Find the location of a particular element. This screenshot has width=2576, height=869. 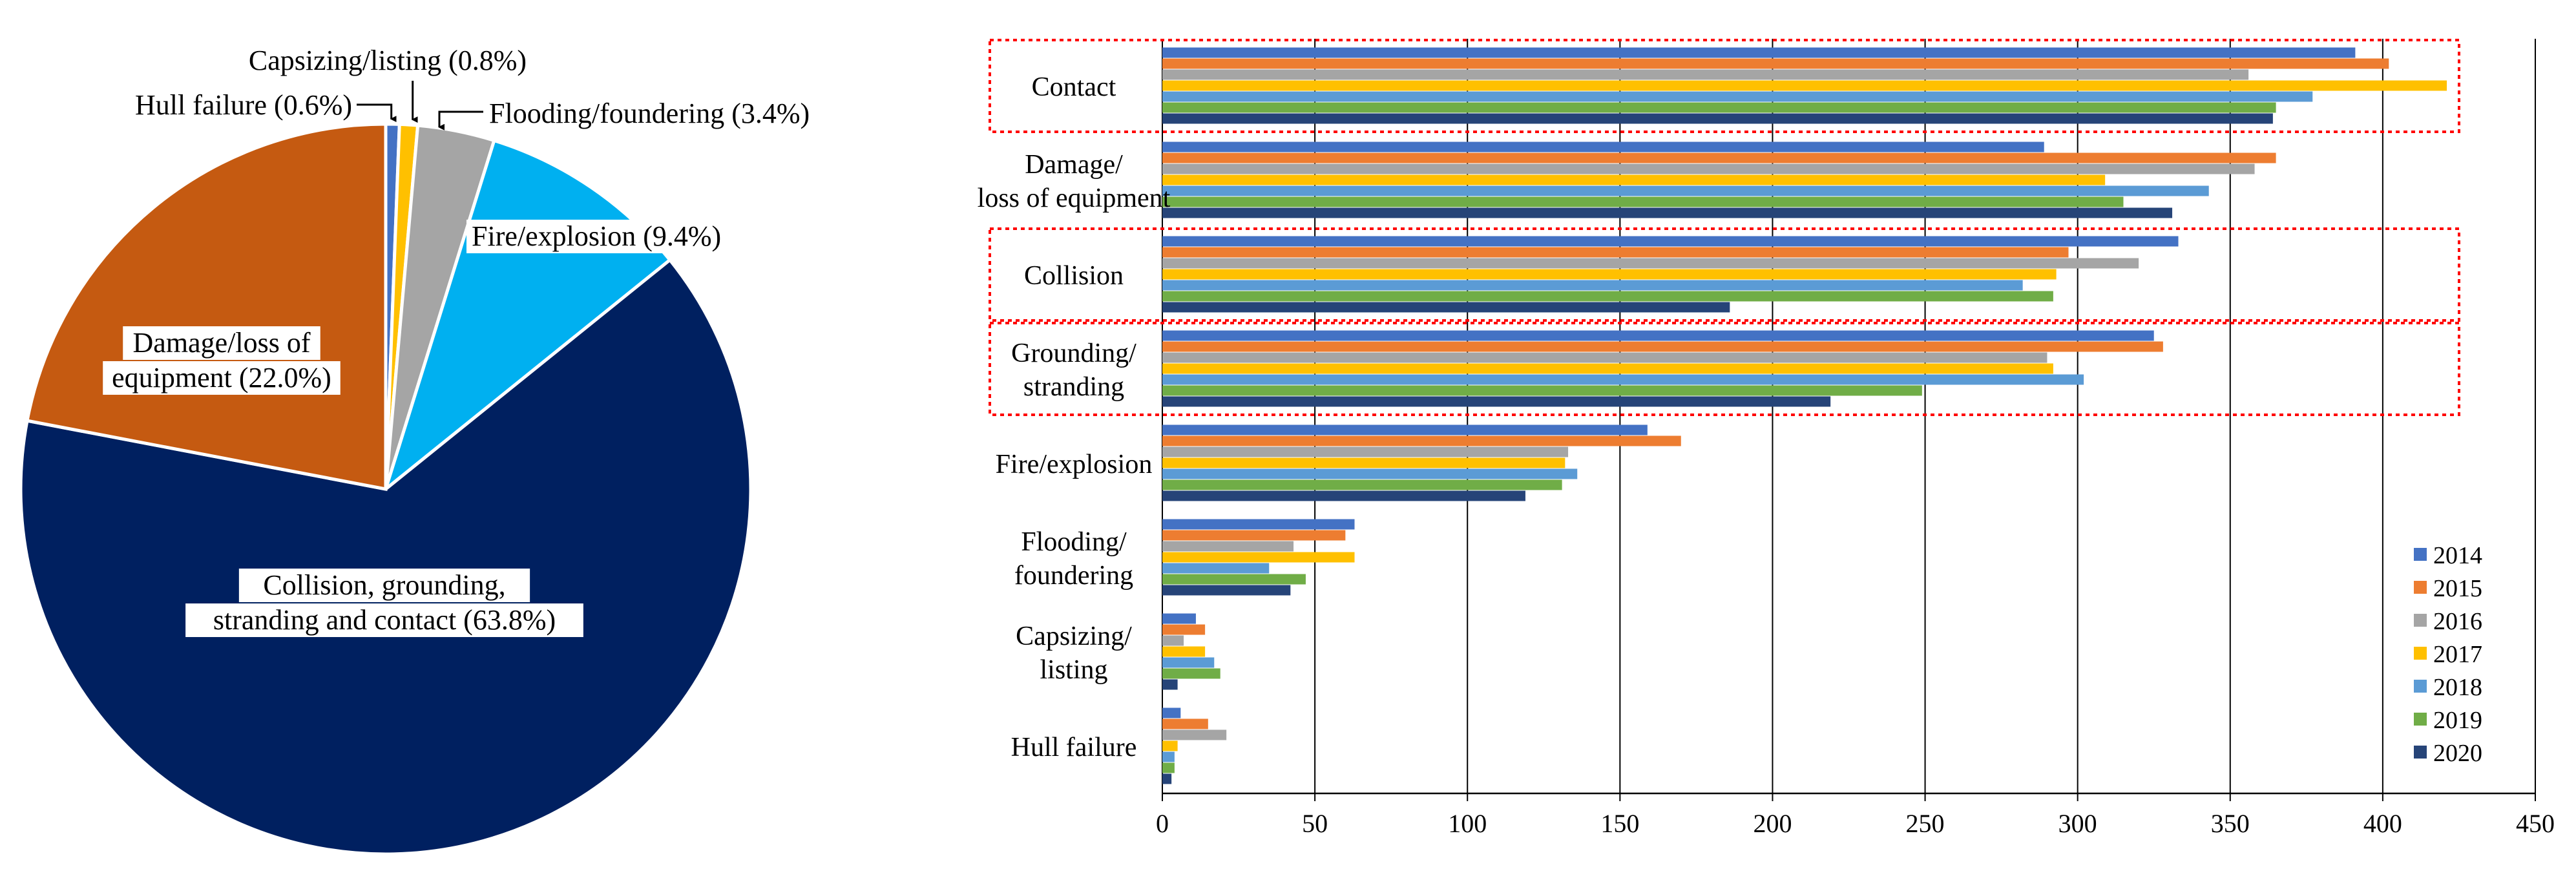

bar-contact-2016 is located at coordinates (1705, 74).